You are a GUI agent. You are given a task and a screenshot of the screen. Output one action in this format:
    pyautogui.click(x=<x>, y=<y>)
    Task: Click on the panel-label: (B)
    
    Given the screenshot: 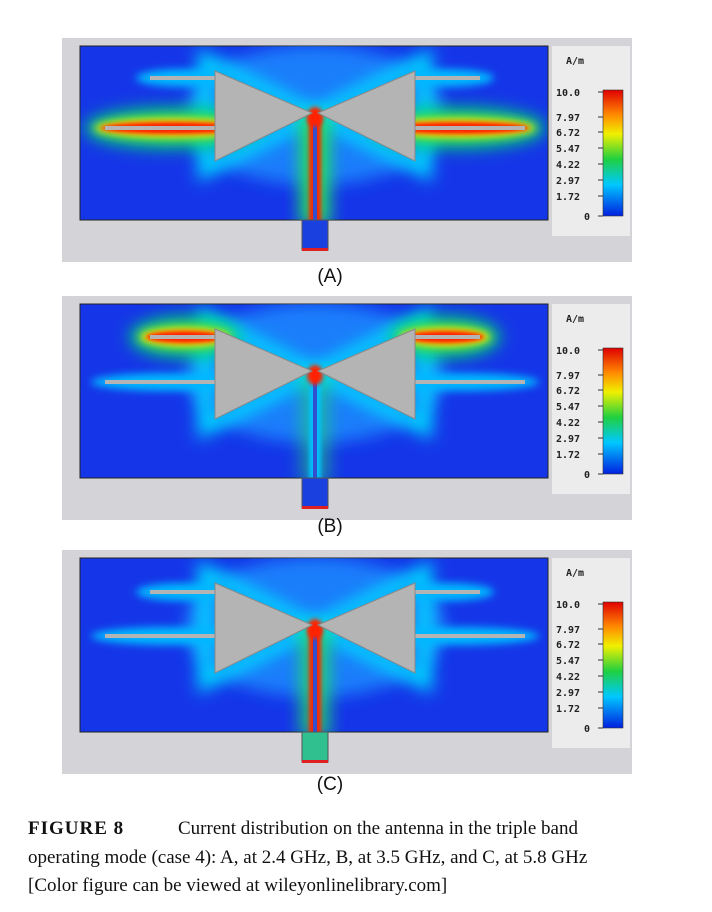 What is the action you would take?
    pyautogui.click(x=329, y=526)
    